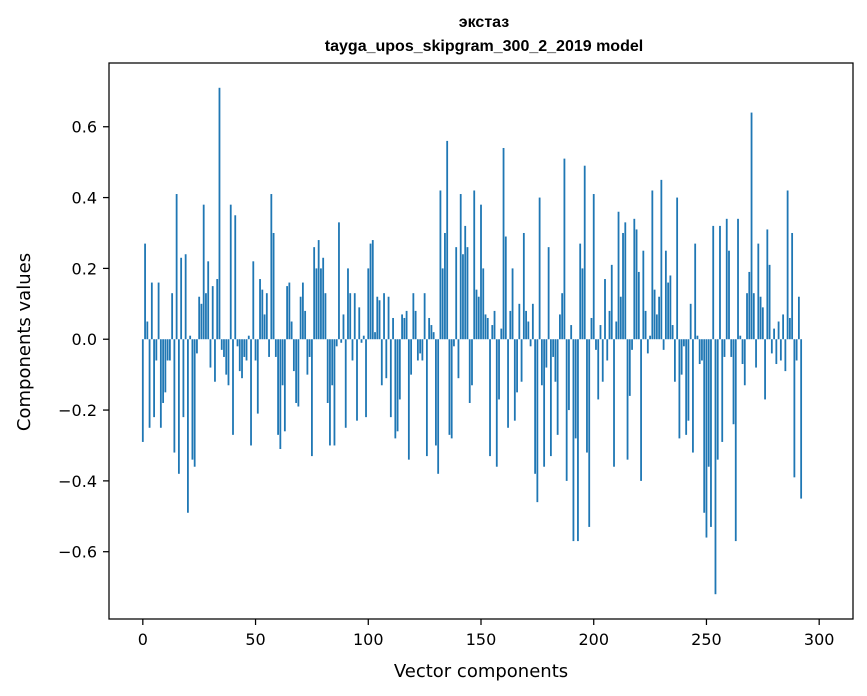  What do you see at coordinates (84, 198) in the screenshot?
I see `y-tick-label: 0.4` at bounding box center [84, 198].